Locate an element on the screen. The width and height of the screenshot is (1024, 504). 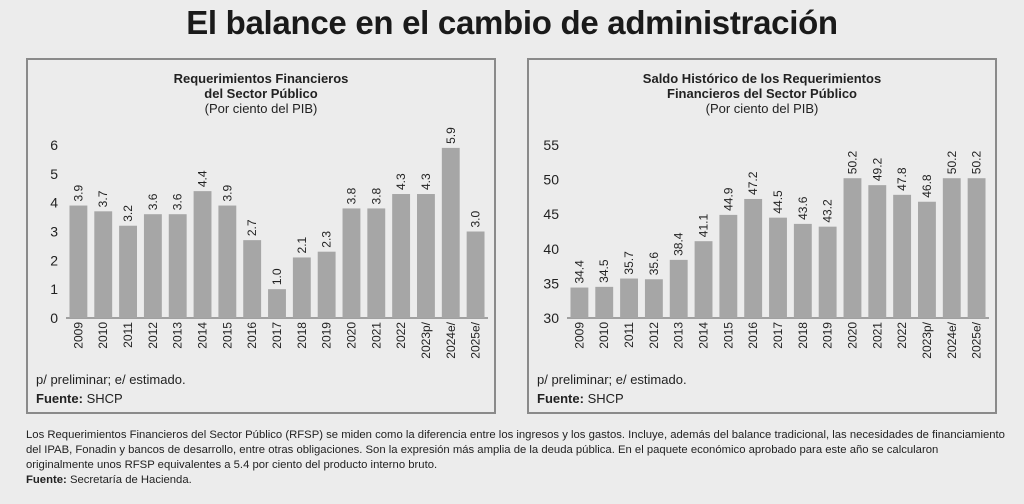
data-label: 4.4 is located at coordinates (203, 178).